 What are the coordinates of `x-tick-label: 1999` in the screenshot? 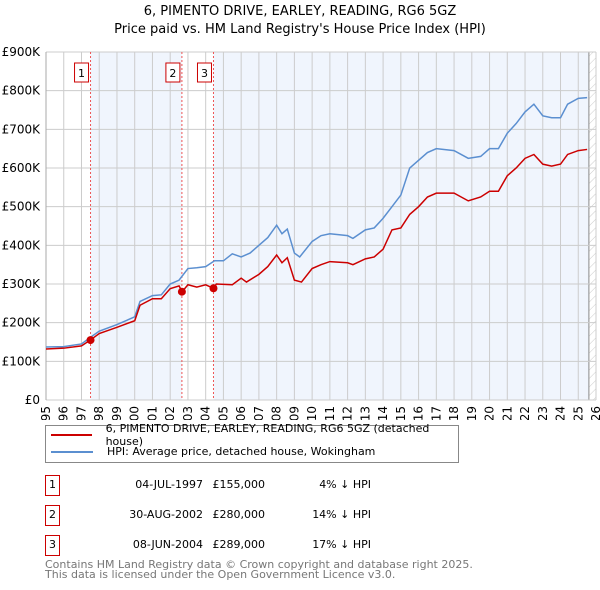 It's located at (117, 413).